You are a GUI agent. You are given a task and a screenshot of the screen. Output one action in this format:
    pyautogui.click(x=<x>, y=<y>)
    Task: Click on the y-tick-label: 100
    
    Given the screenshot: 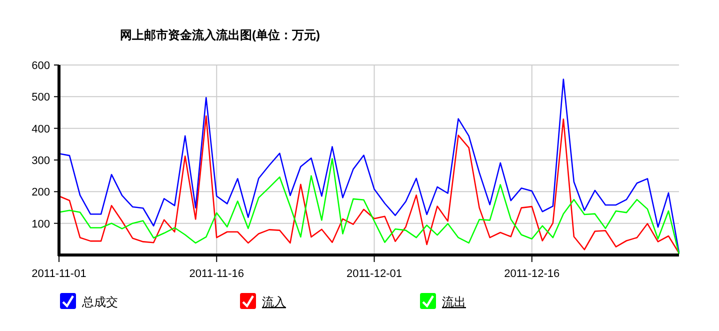 What is the action you would take?
    pyautogui.click(x=41, y=224)
    